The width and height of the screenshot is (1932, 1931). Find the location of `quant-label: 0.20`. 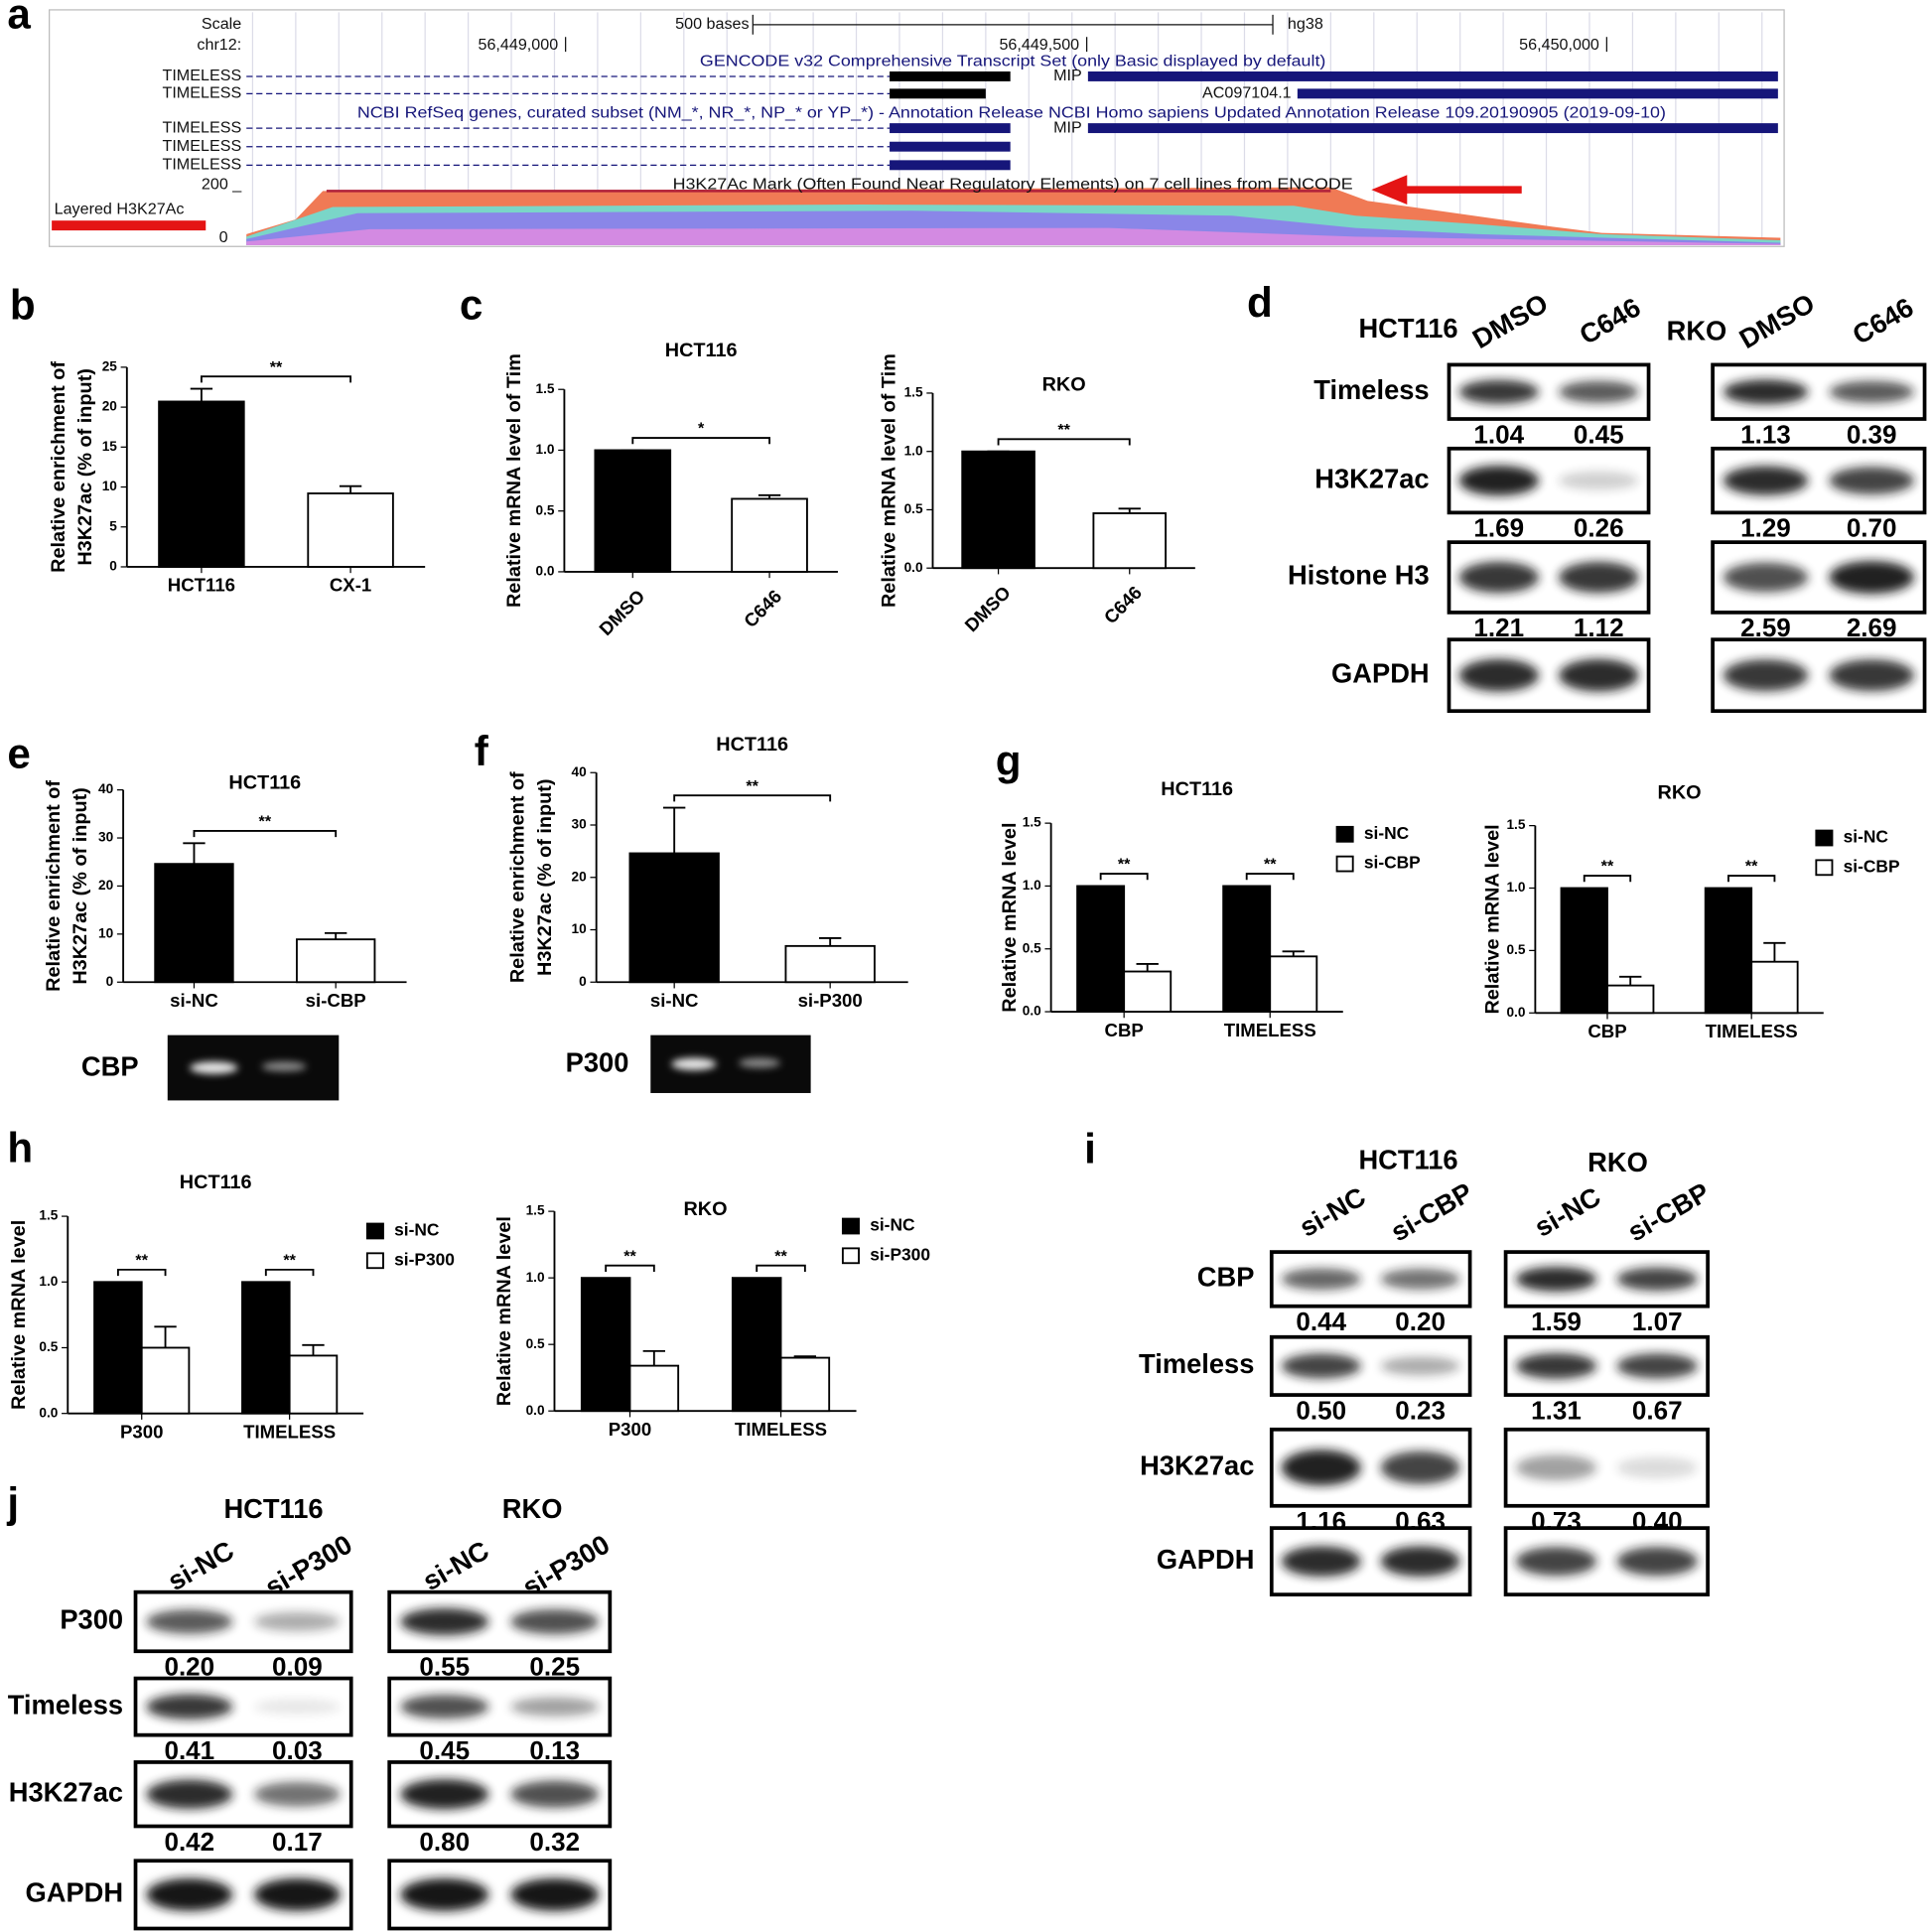

quant-label: 0.20 is located at coordinates (189, 1667).